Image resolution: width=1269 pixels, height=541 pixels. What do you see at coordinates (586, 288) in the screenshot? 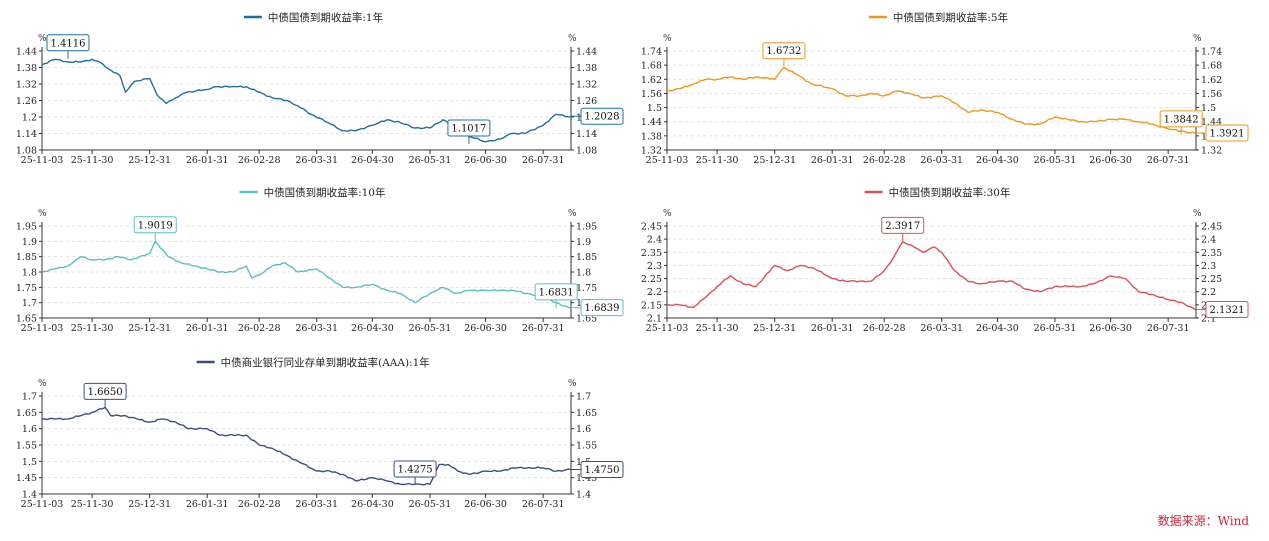
I see `y-tick-label-right: 1.75` at bounding box center [586, 288].